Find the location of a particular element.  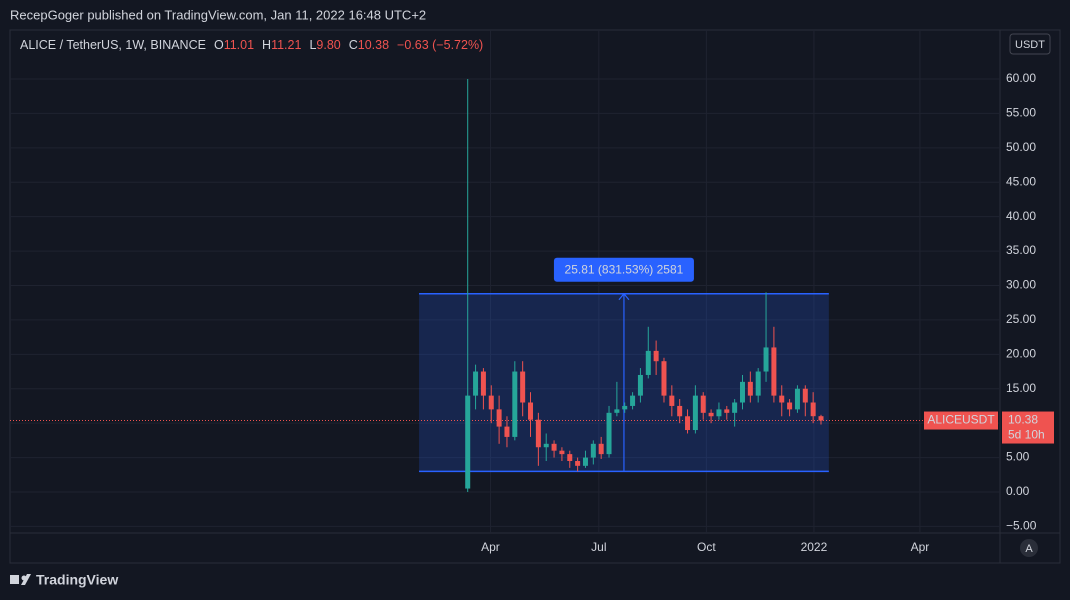

legend-h: 11.21 is located at coordinates (286, 45).